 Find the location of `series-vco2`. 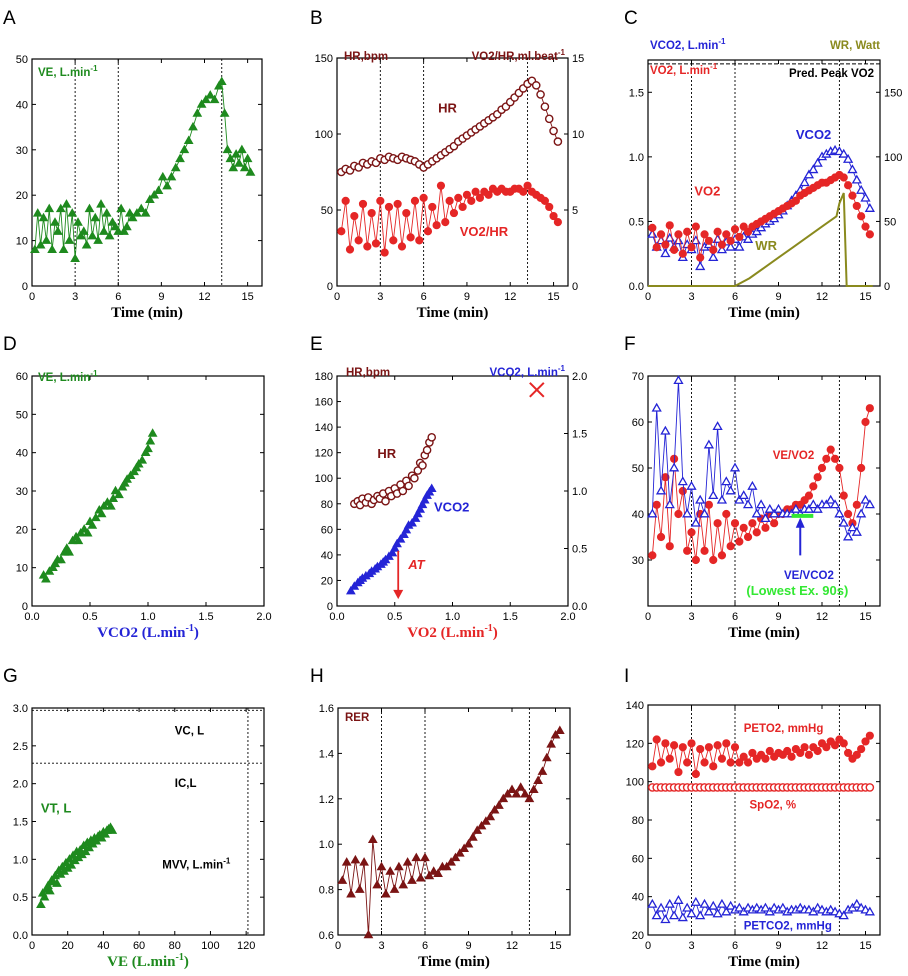

series-vco2 is located at coordinates (391, 539).